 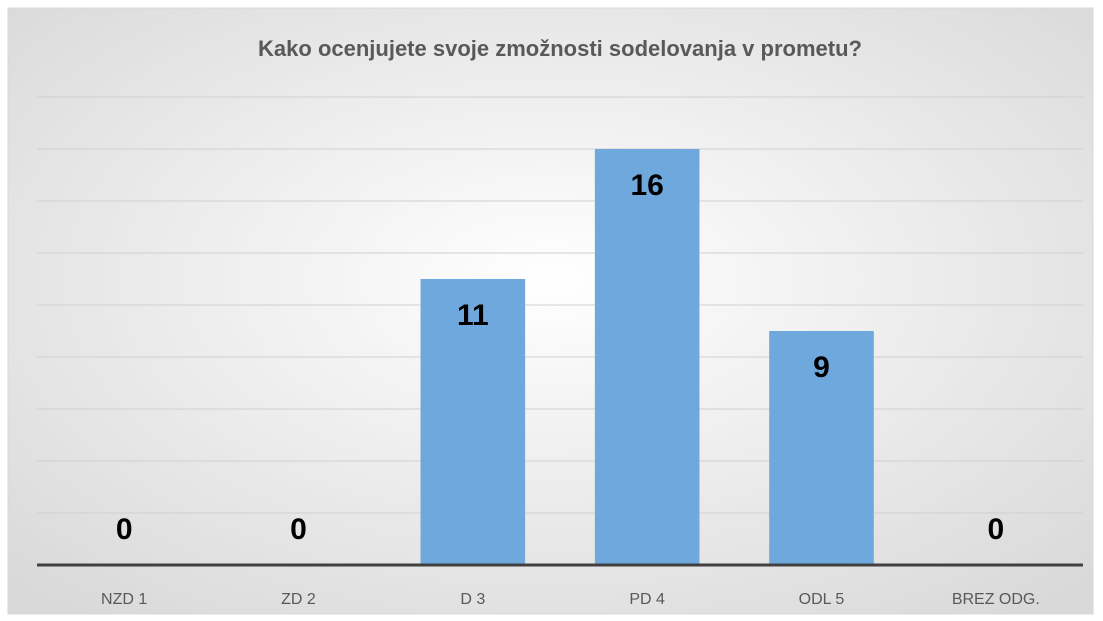 What do you see at coordinates (821, 367) in the screenshot?
I see `data-label: 9` at bounding box center [821, 367].